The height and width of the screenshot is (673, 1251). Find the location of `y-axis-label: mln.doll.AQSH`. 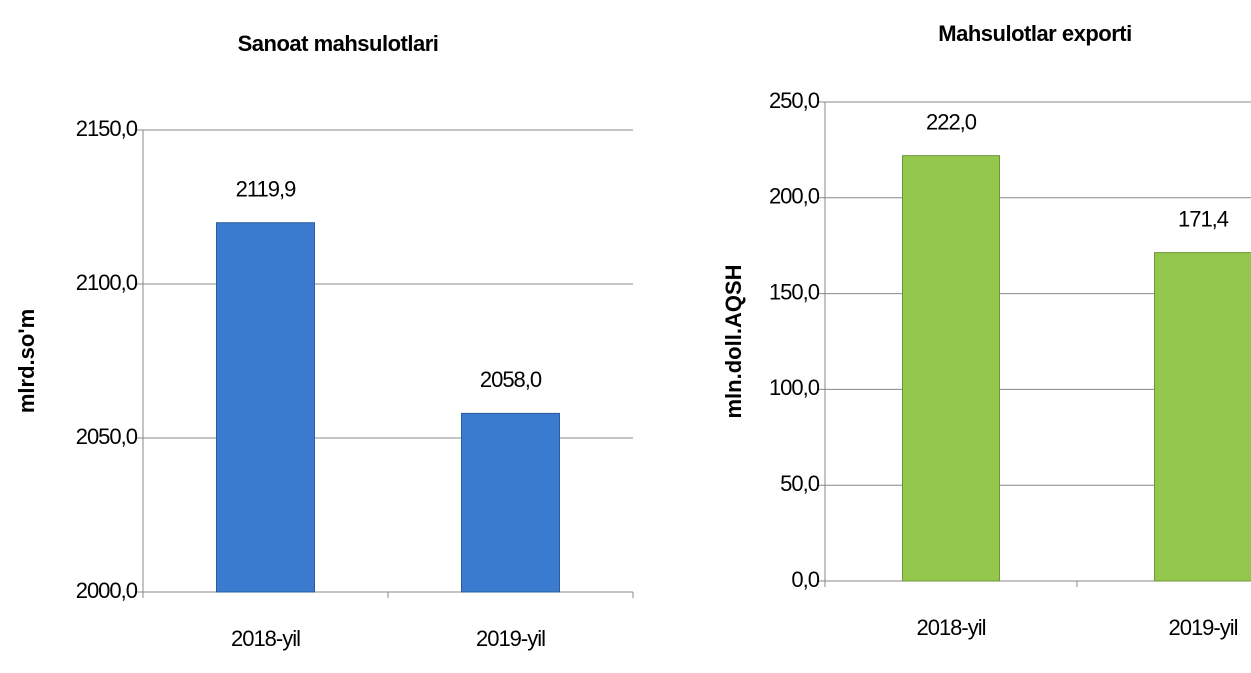

y-axis-label: mln.doll.AQSH is located at coordinates (733, 342).